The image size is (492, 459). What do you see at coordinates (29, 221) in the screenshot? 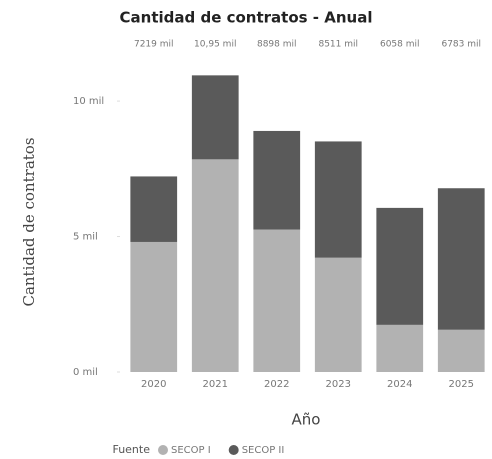
I see `y-axis-title: Cantidad de contratos` at bounding box center [29, 221].